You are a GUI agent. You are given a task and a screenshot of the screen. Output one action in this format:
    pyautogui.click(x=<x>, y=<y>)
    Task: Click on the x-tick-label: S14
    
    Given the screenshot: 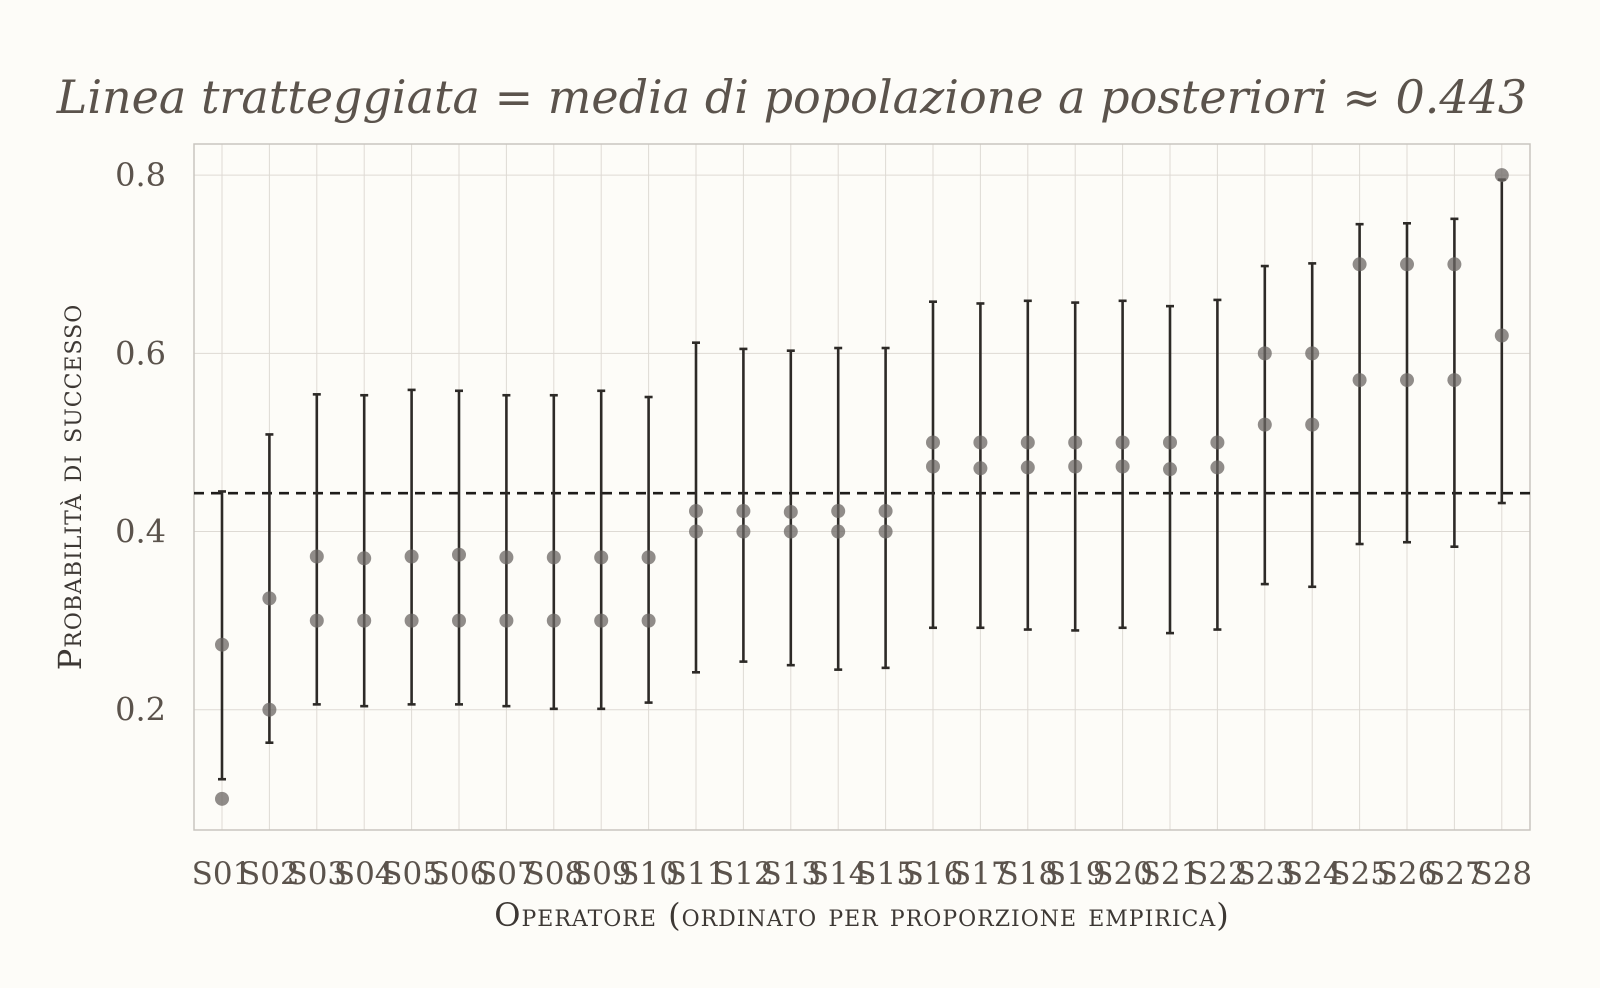 What is the action you would take?
    pyautogui.click(x=838, y=874)
    